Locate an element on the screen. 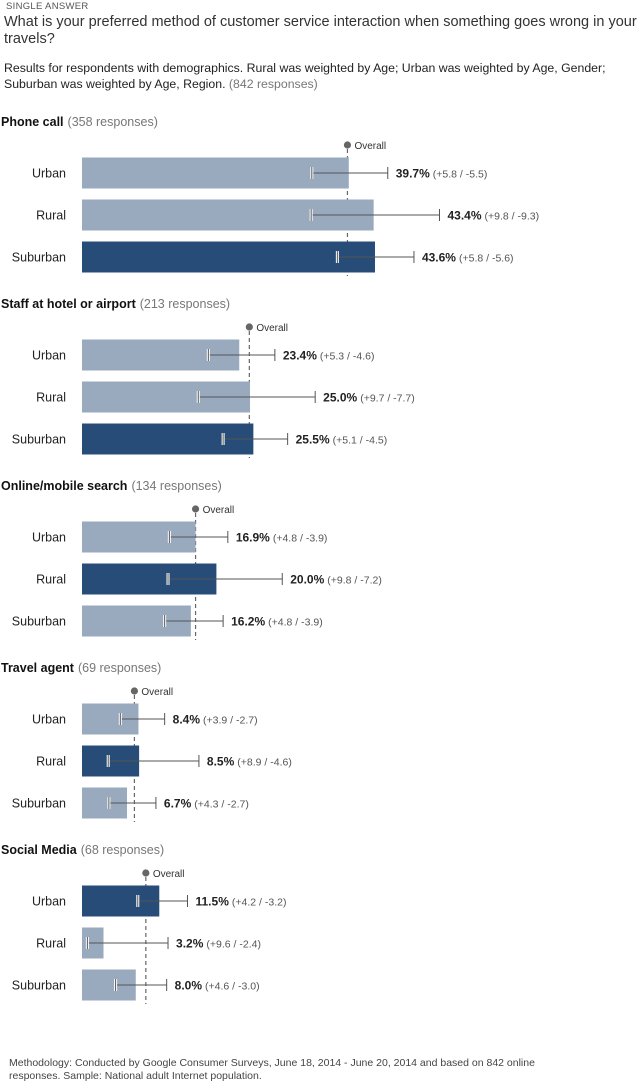 This screenshot has height=1084, width=641. section-title: Social Media (68 responses) is located at coordinates (82, 850).